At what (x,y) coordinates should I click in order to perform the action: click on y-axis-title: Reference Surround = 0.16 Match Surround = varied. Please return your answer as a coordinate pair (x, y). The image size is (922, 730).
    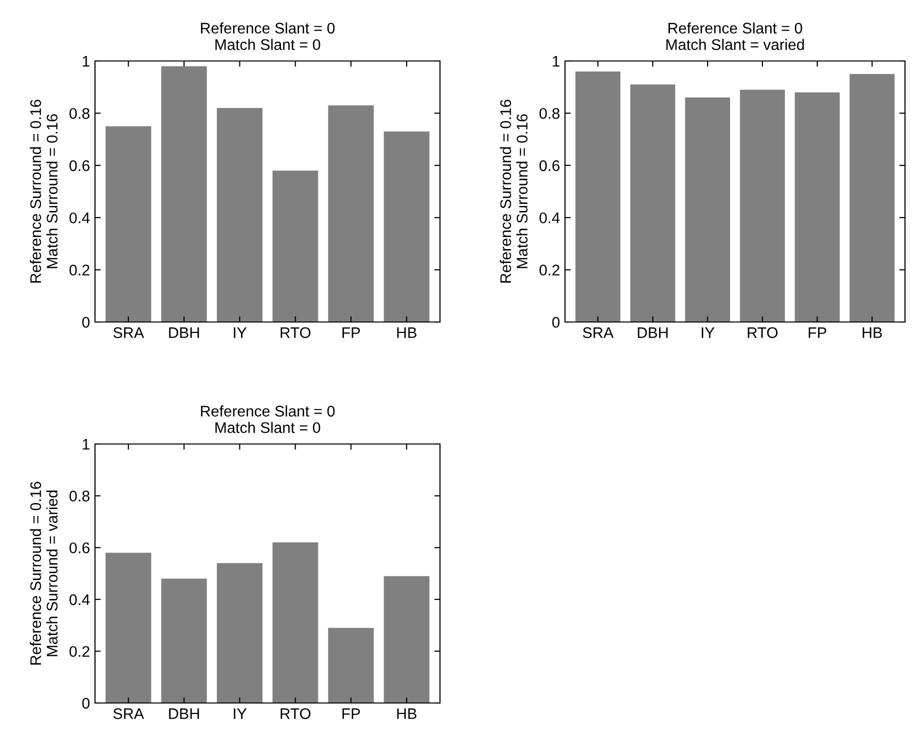
    Looking at the image, I should click on (44, 573).